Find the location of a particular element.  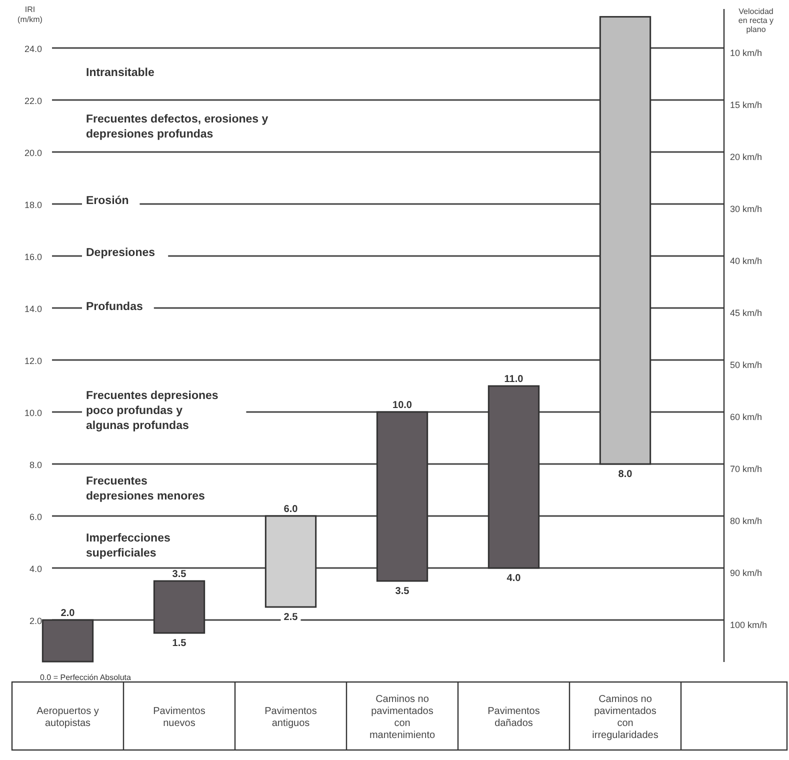

data-label: 3.5 is located at coordinates (179, 574).